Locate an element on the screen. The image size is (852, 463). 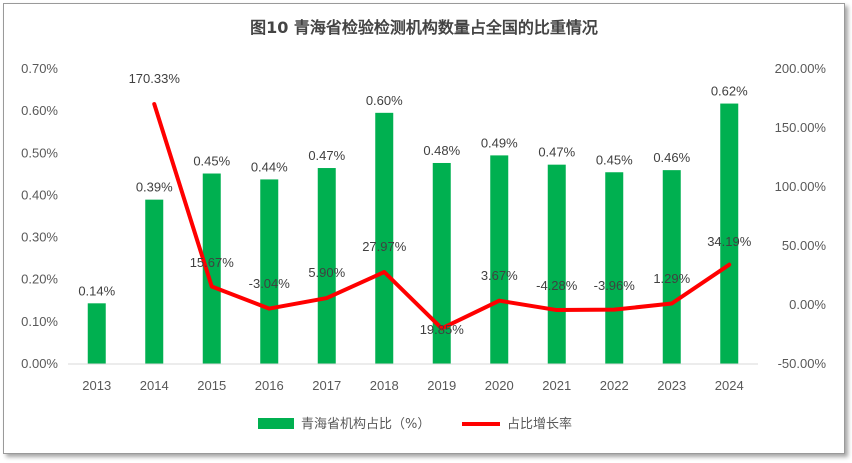
bar-data-label: 0.39% is located at coordinates (154, 187).